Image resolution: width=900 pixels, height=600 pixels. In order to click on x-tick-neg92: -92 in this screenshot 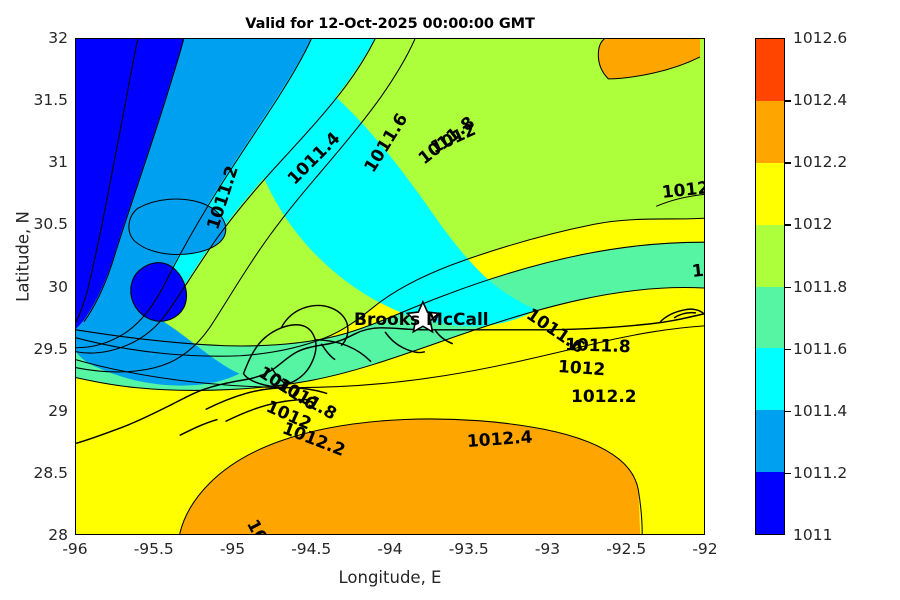, I will do `click(705, 549)`.